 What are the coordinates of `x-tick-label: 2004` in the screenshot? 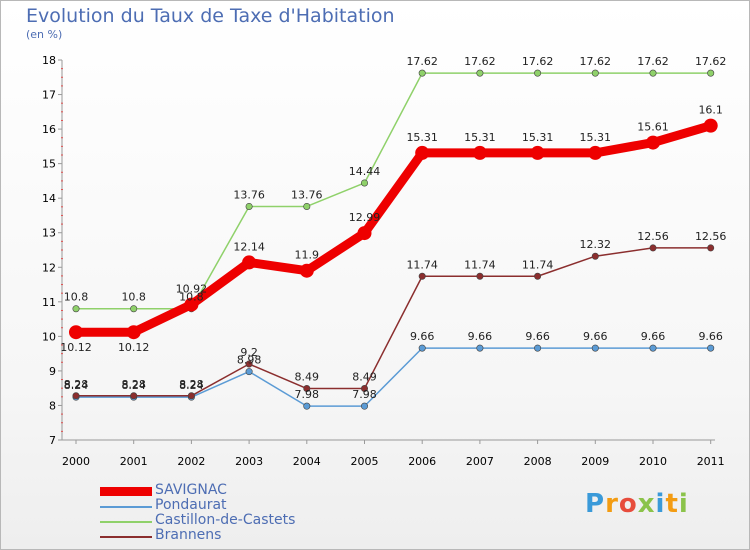 It's located at (307, 461).